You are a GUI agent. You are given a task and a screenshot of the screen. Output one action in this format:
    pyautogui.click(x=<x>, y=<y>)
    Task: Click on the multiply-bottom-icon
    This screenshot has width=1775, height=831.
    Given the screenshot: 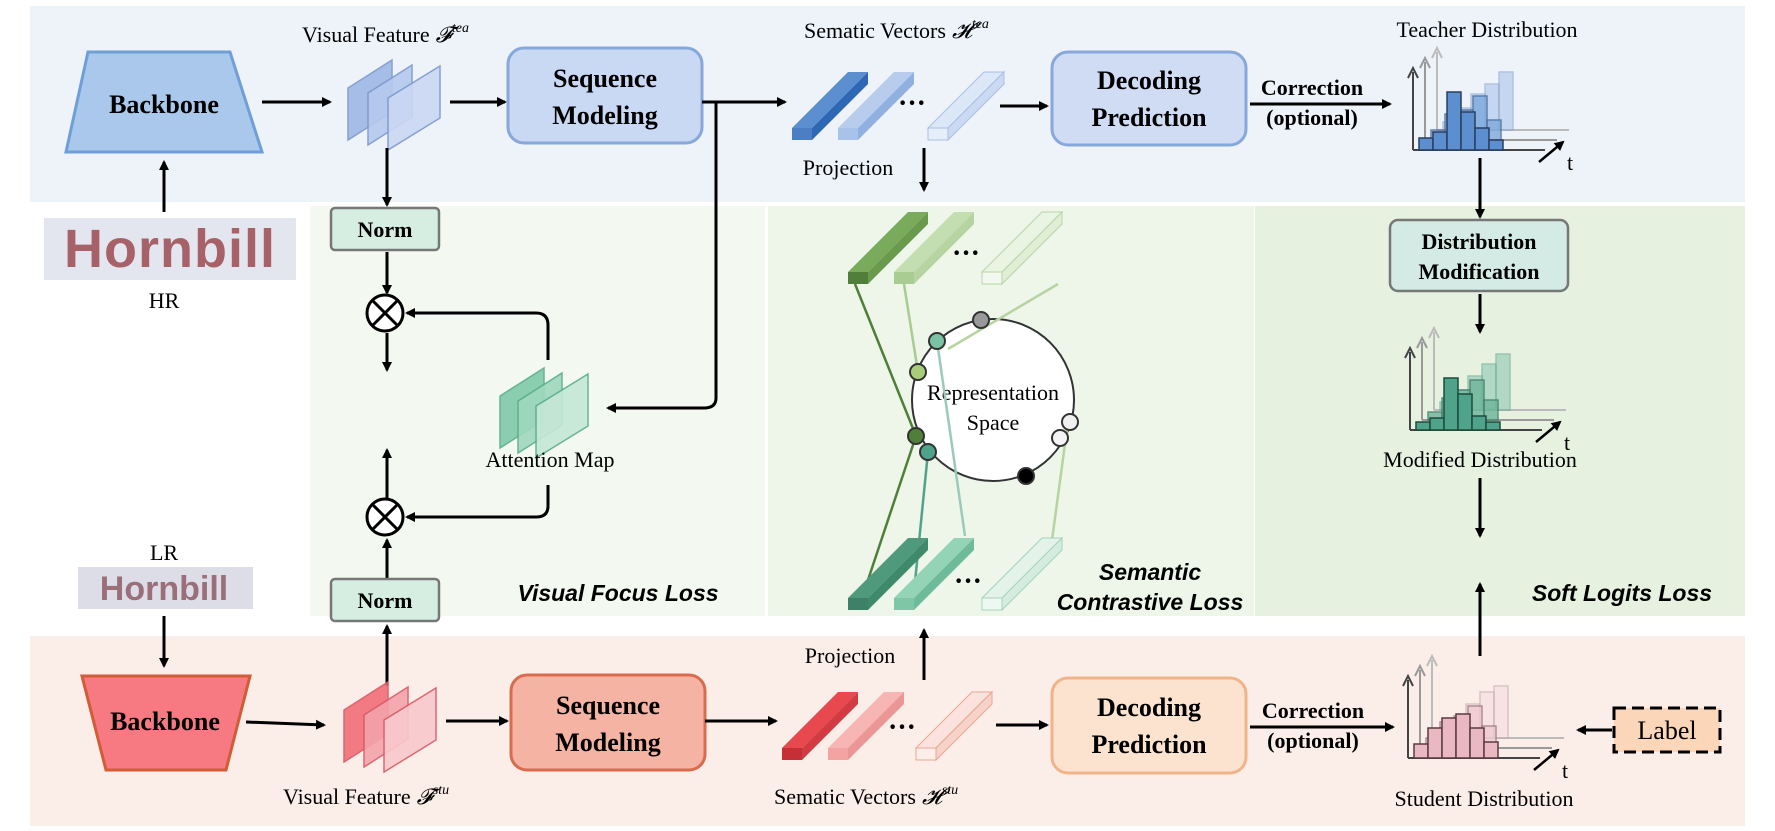 What is the action you would take?
    pyautogui.click(x=385, y=517)
    